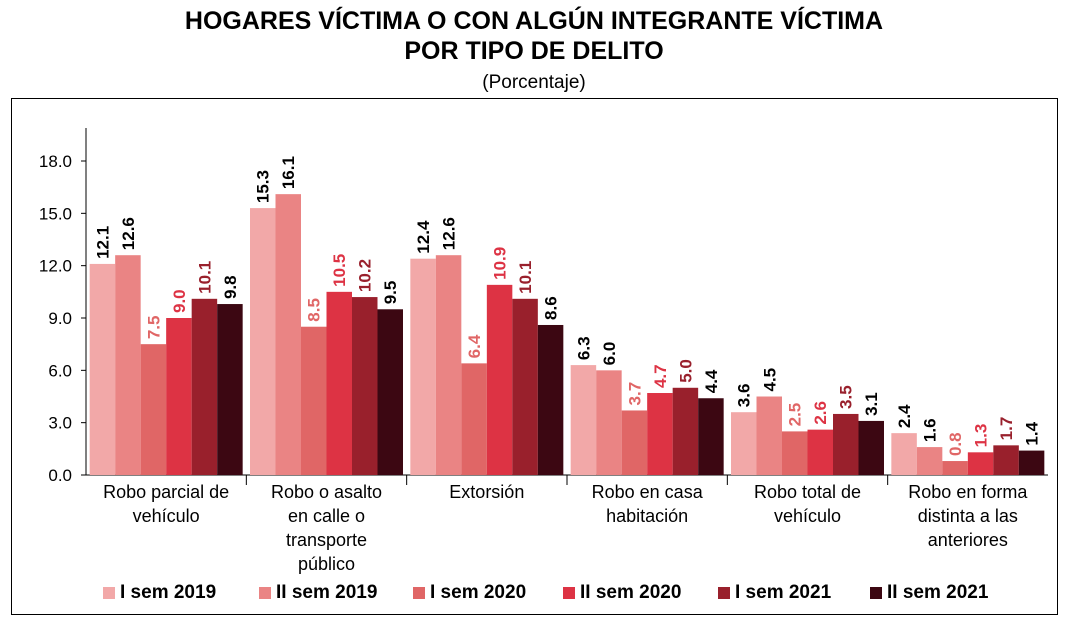 This screenshot has height=620, width=1068. What do you see at coordinates (783, 592) in the screenshot?
I see `legend-label: I sem 2021` at bounding box center [783, 592].